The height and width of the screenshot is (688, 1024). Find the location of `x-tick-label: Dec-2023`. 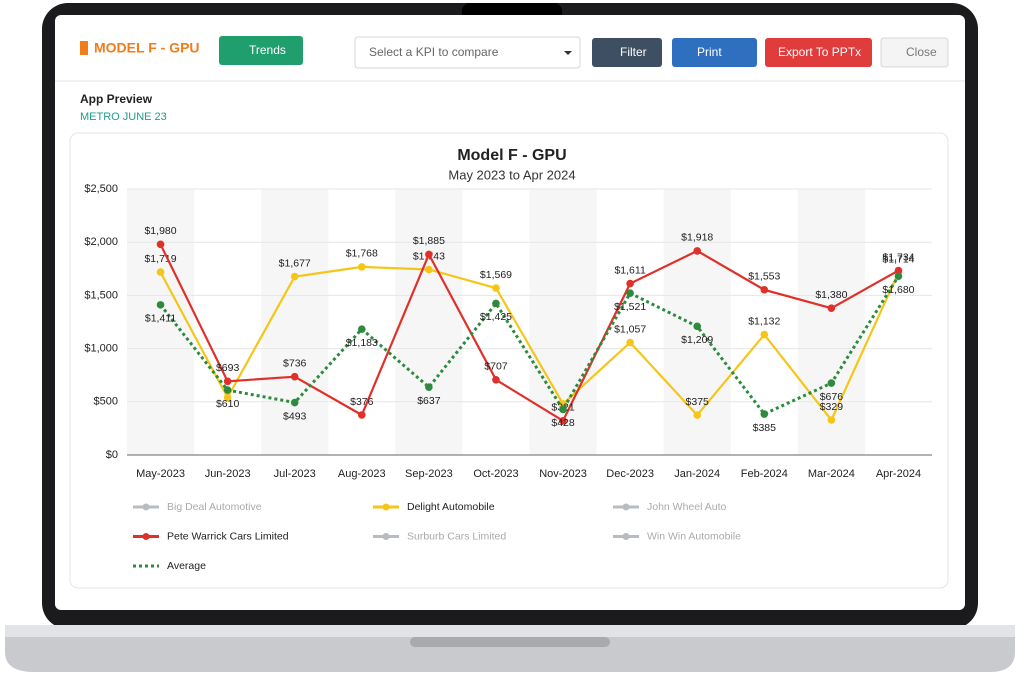

x-tick-label: Dec-2023 is located at coordinates (630, 474).